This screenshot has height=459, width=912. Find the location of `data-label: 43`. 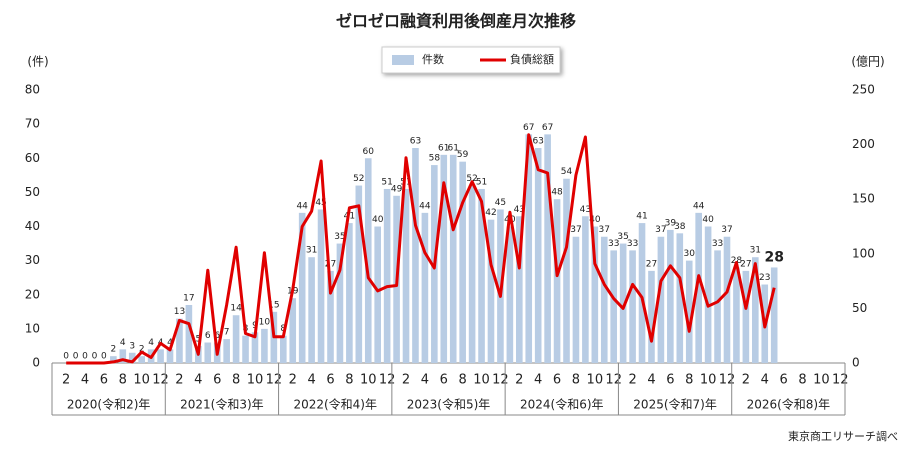

data-label: 43 is located at coordinates (585, 210).